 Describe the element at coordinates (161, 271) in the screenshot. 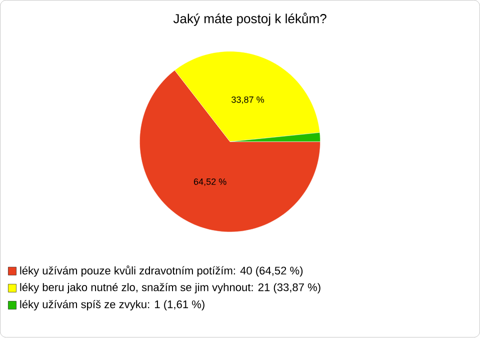

I see `legend-label: léky užívám pouze kvůli zdravotním potížím: 40 (64,52 %)` at that location.